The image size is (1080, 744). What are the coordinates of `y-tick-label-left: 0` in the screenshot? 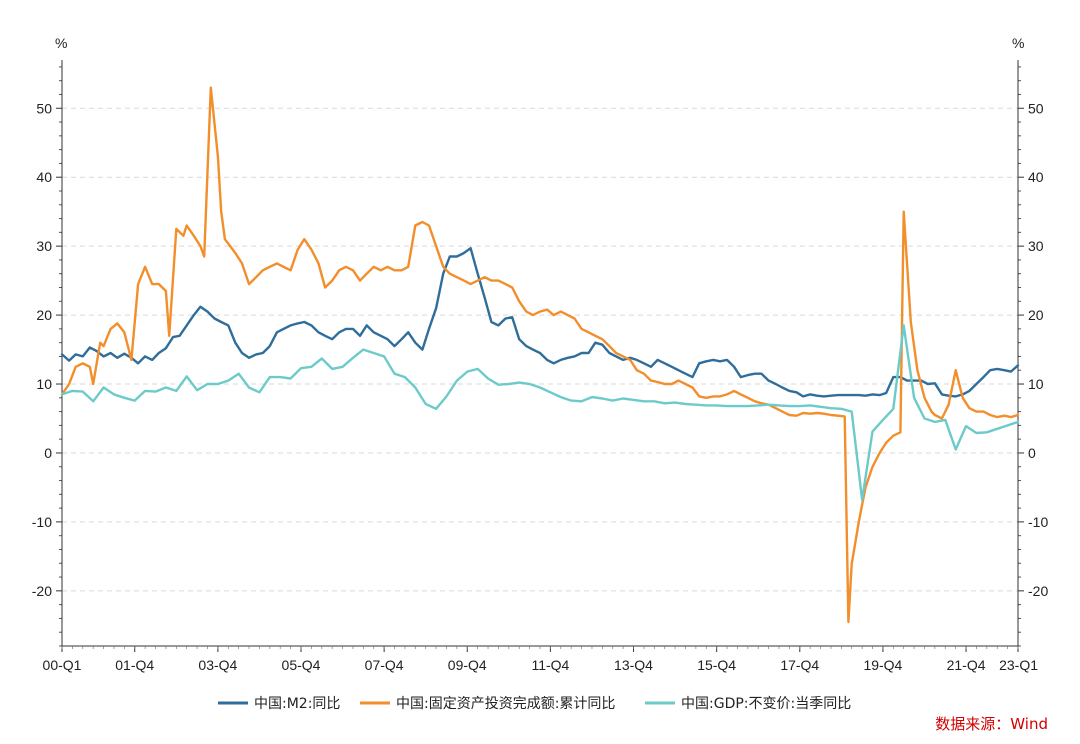 It's located at (48, 453).